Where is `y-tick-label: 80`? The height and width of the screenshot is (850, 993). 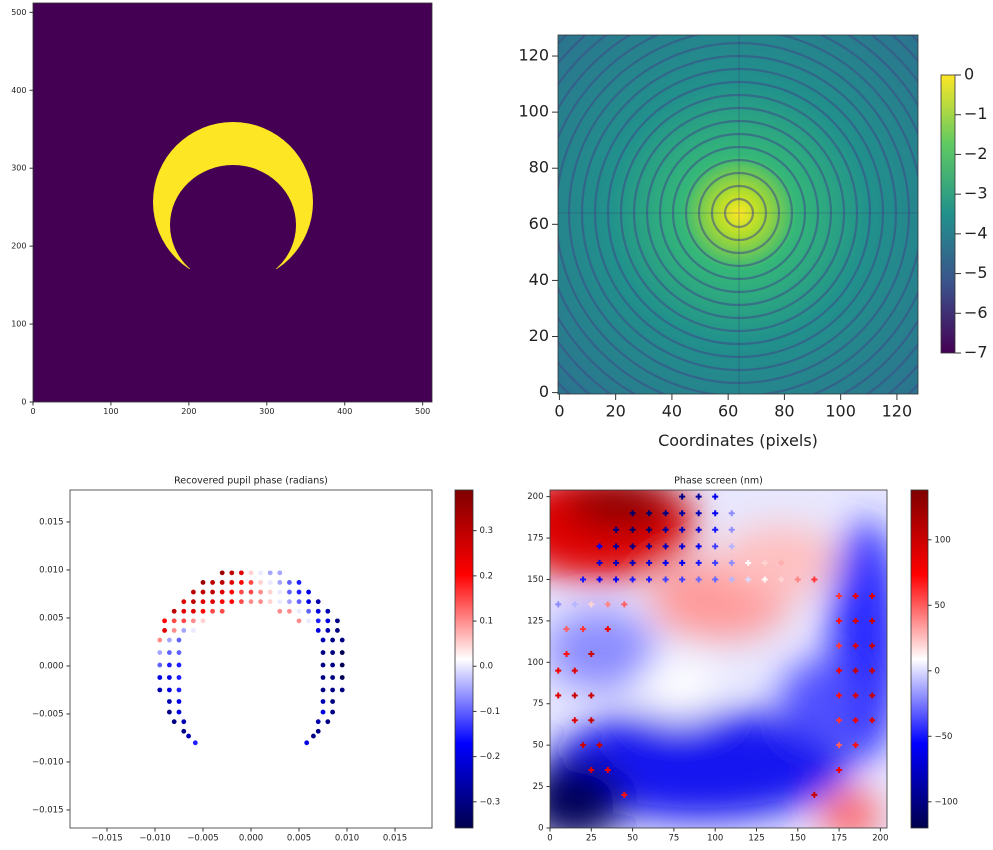
y-tick-label: 80 is located at coordinates (539, 167).